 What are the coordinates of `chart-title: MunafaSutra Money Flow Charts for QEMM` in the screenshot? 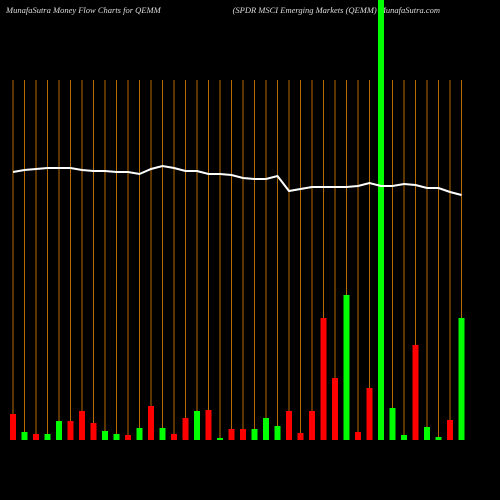 It's located at (83, 10).